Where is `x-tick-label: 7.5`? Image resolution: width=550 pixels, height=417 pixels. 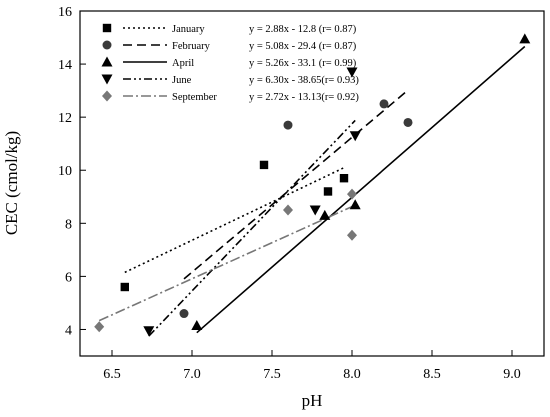 x-tick-label: 7.5 is located at coordinates (272, 374).